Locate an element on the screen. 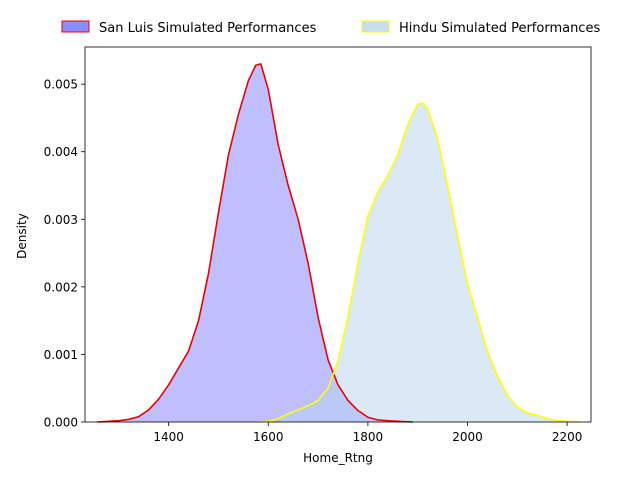 This screenshot has width=640, height=480. x-axis-label: Home_Rtng is located at coordinates (338, 458).